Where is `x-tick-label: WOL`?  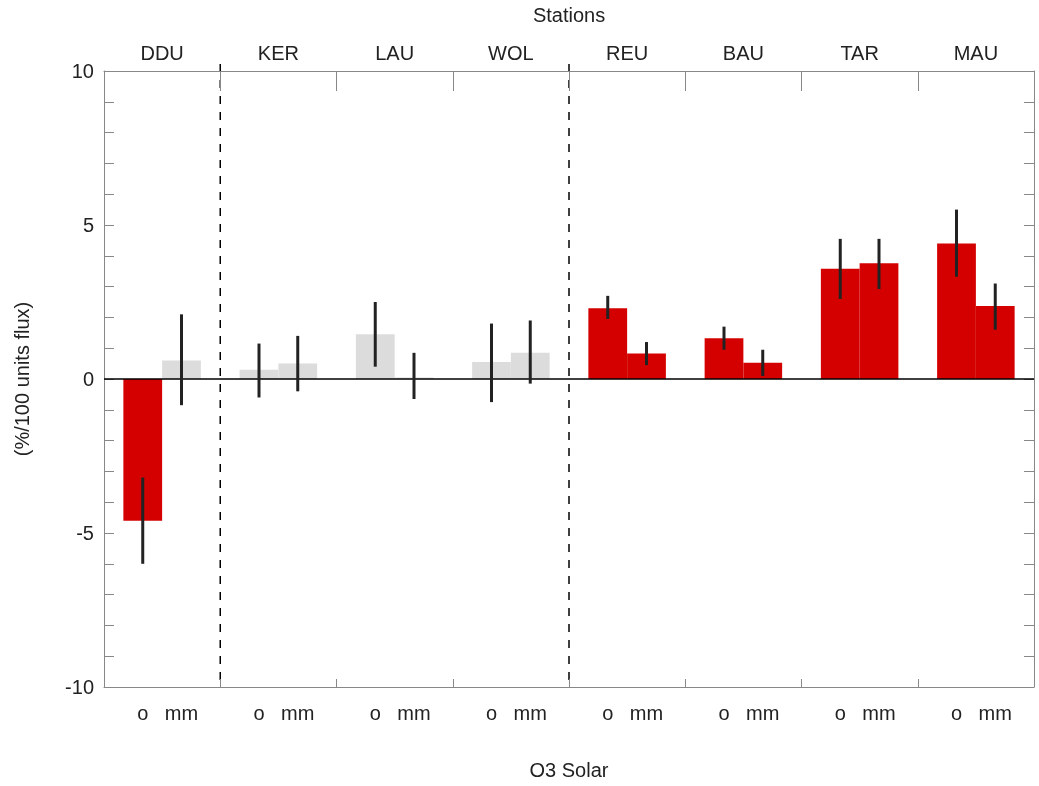
x-tick-label: WOL is located at coordinates (511, 53).